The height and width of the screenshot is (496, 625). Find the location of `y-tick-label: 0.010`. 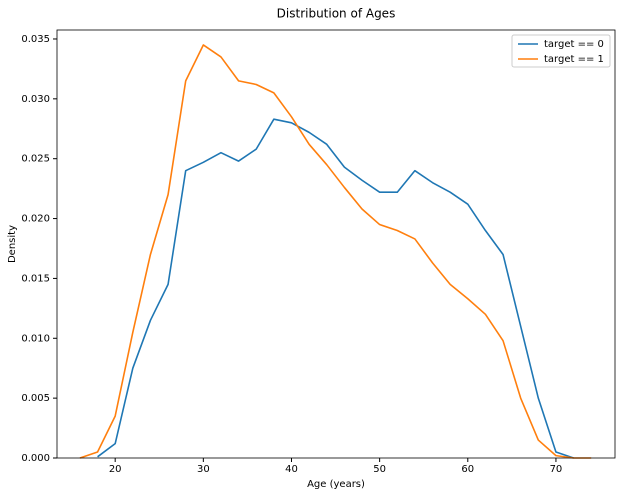

y-tick-label: 0.010 is located at coordinates (35, 338).